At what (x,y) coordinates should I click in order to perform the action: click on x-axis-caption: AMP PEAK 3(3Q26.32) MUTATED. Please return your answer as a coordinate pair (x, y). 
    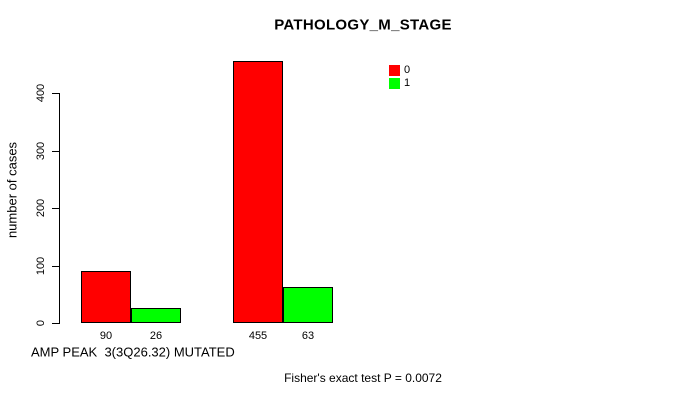
    Looking at the image, I should click on (133, 352).